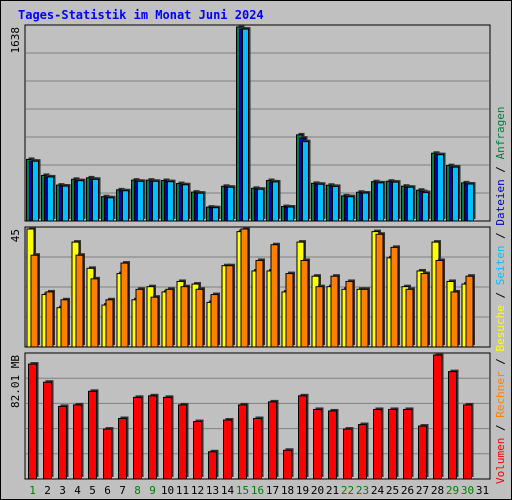 This screenshot has width=512, height=500. Describe the element at coordinates (317, 490) in the screenshot. I see `x-tick-label-day-20: 20` at that location.